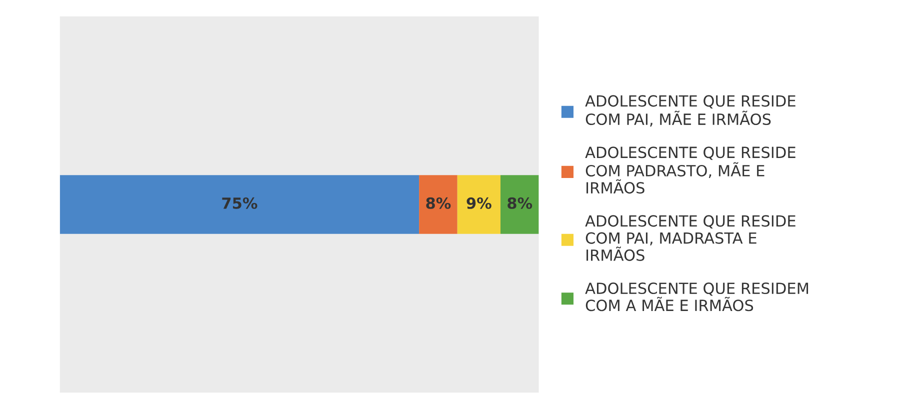 The width and height of the screenshot is (921, 409). Describe the element at coordinates (690, 111) in the screenshot. I see `legend-label: ADOLESCENTE QUE RESIDE COM PAI, MÃE E IRMÃOS` at that location.